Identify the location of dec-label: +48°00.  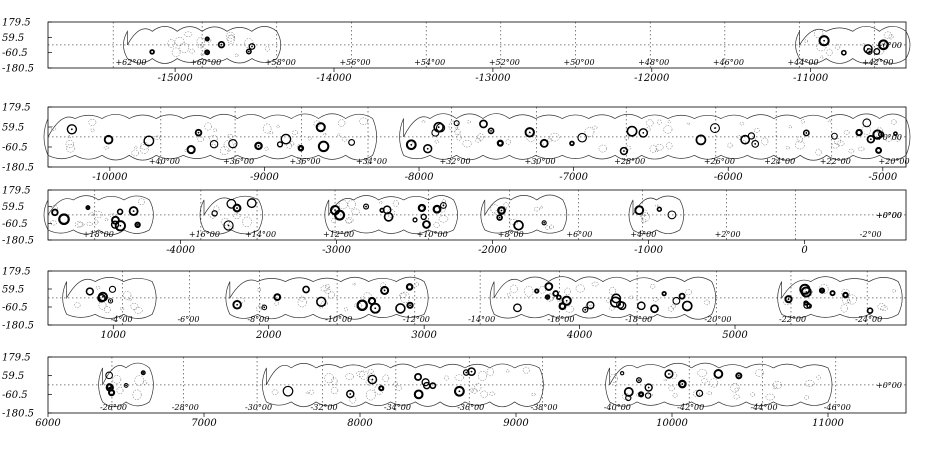
(653, 62).